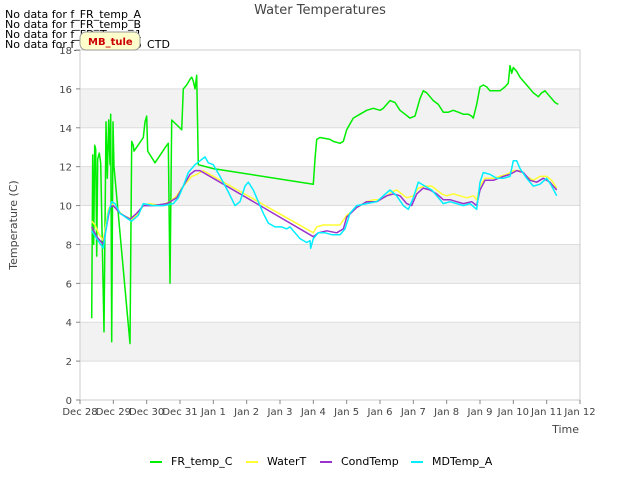  I want to click on x-tick-label: Jan 10, so click(513, 412).